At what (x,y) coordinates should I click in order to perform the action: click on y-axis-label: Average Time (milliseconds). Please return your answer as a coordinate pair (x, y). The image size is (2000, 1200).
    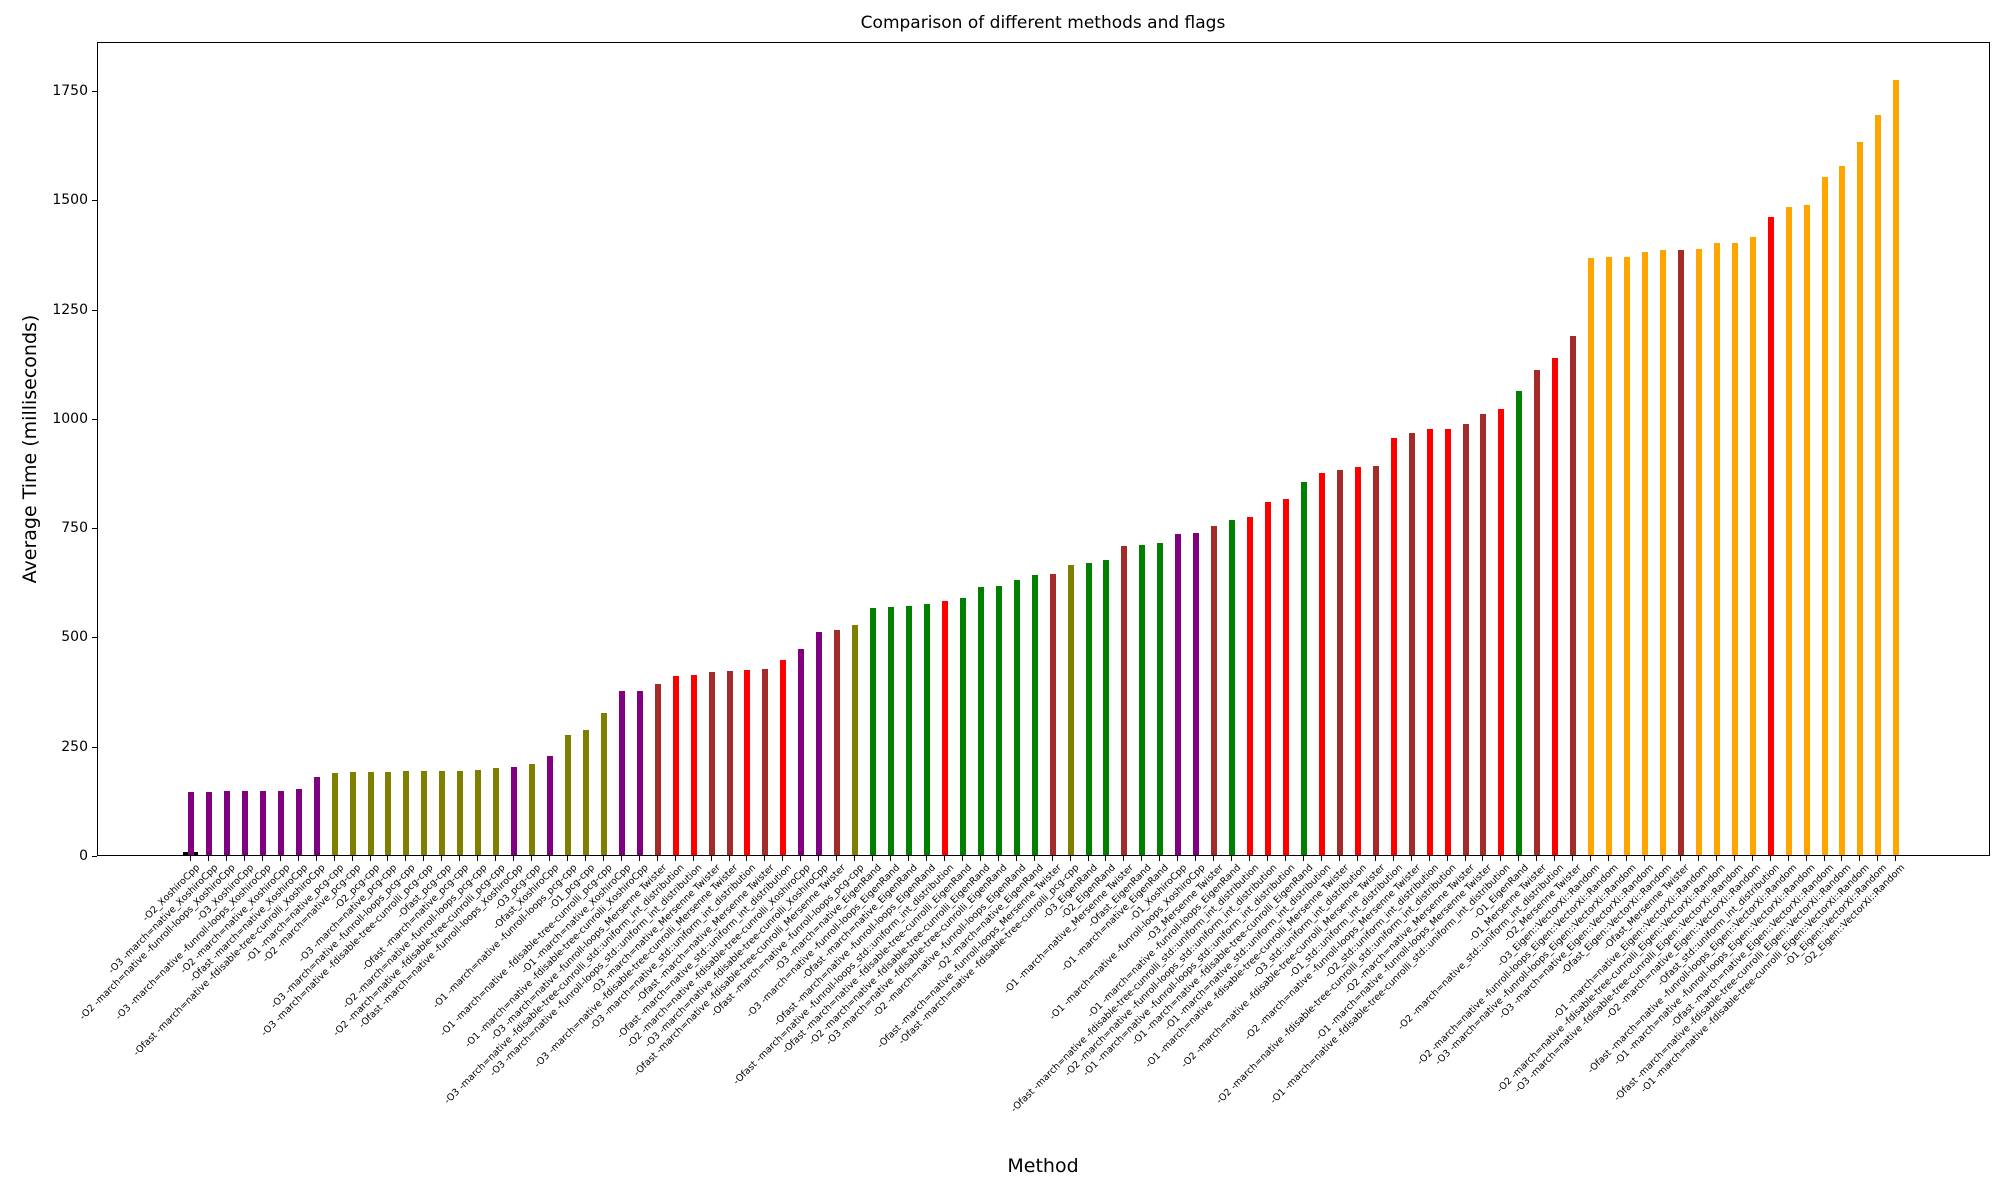
    Looking at the image, I should click on (30, 449).